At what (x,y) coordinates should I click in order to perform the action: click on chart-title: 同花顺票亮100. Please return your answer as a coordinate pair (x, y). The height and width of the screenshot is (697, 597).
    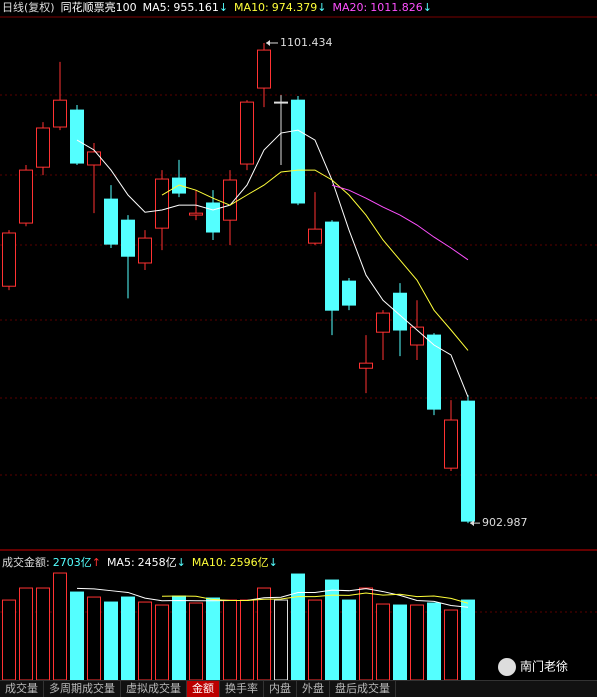
    Looking at the image, I should click on (99, 7).